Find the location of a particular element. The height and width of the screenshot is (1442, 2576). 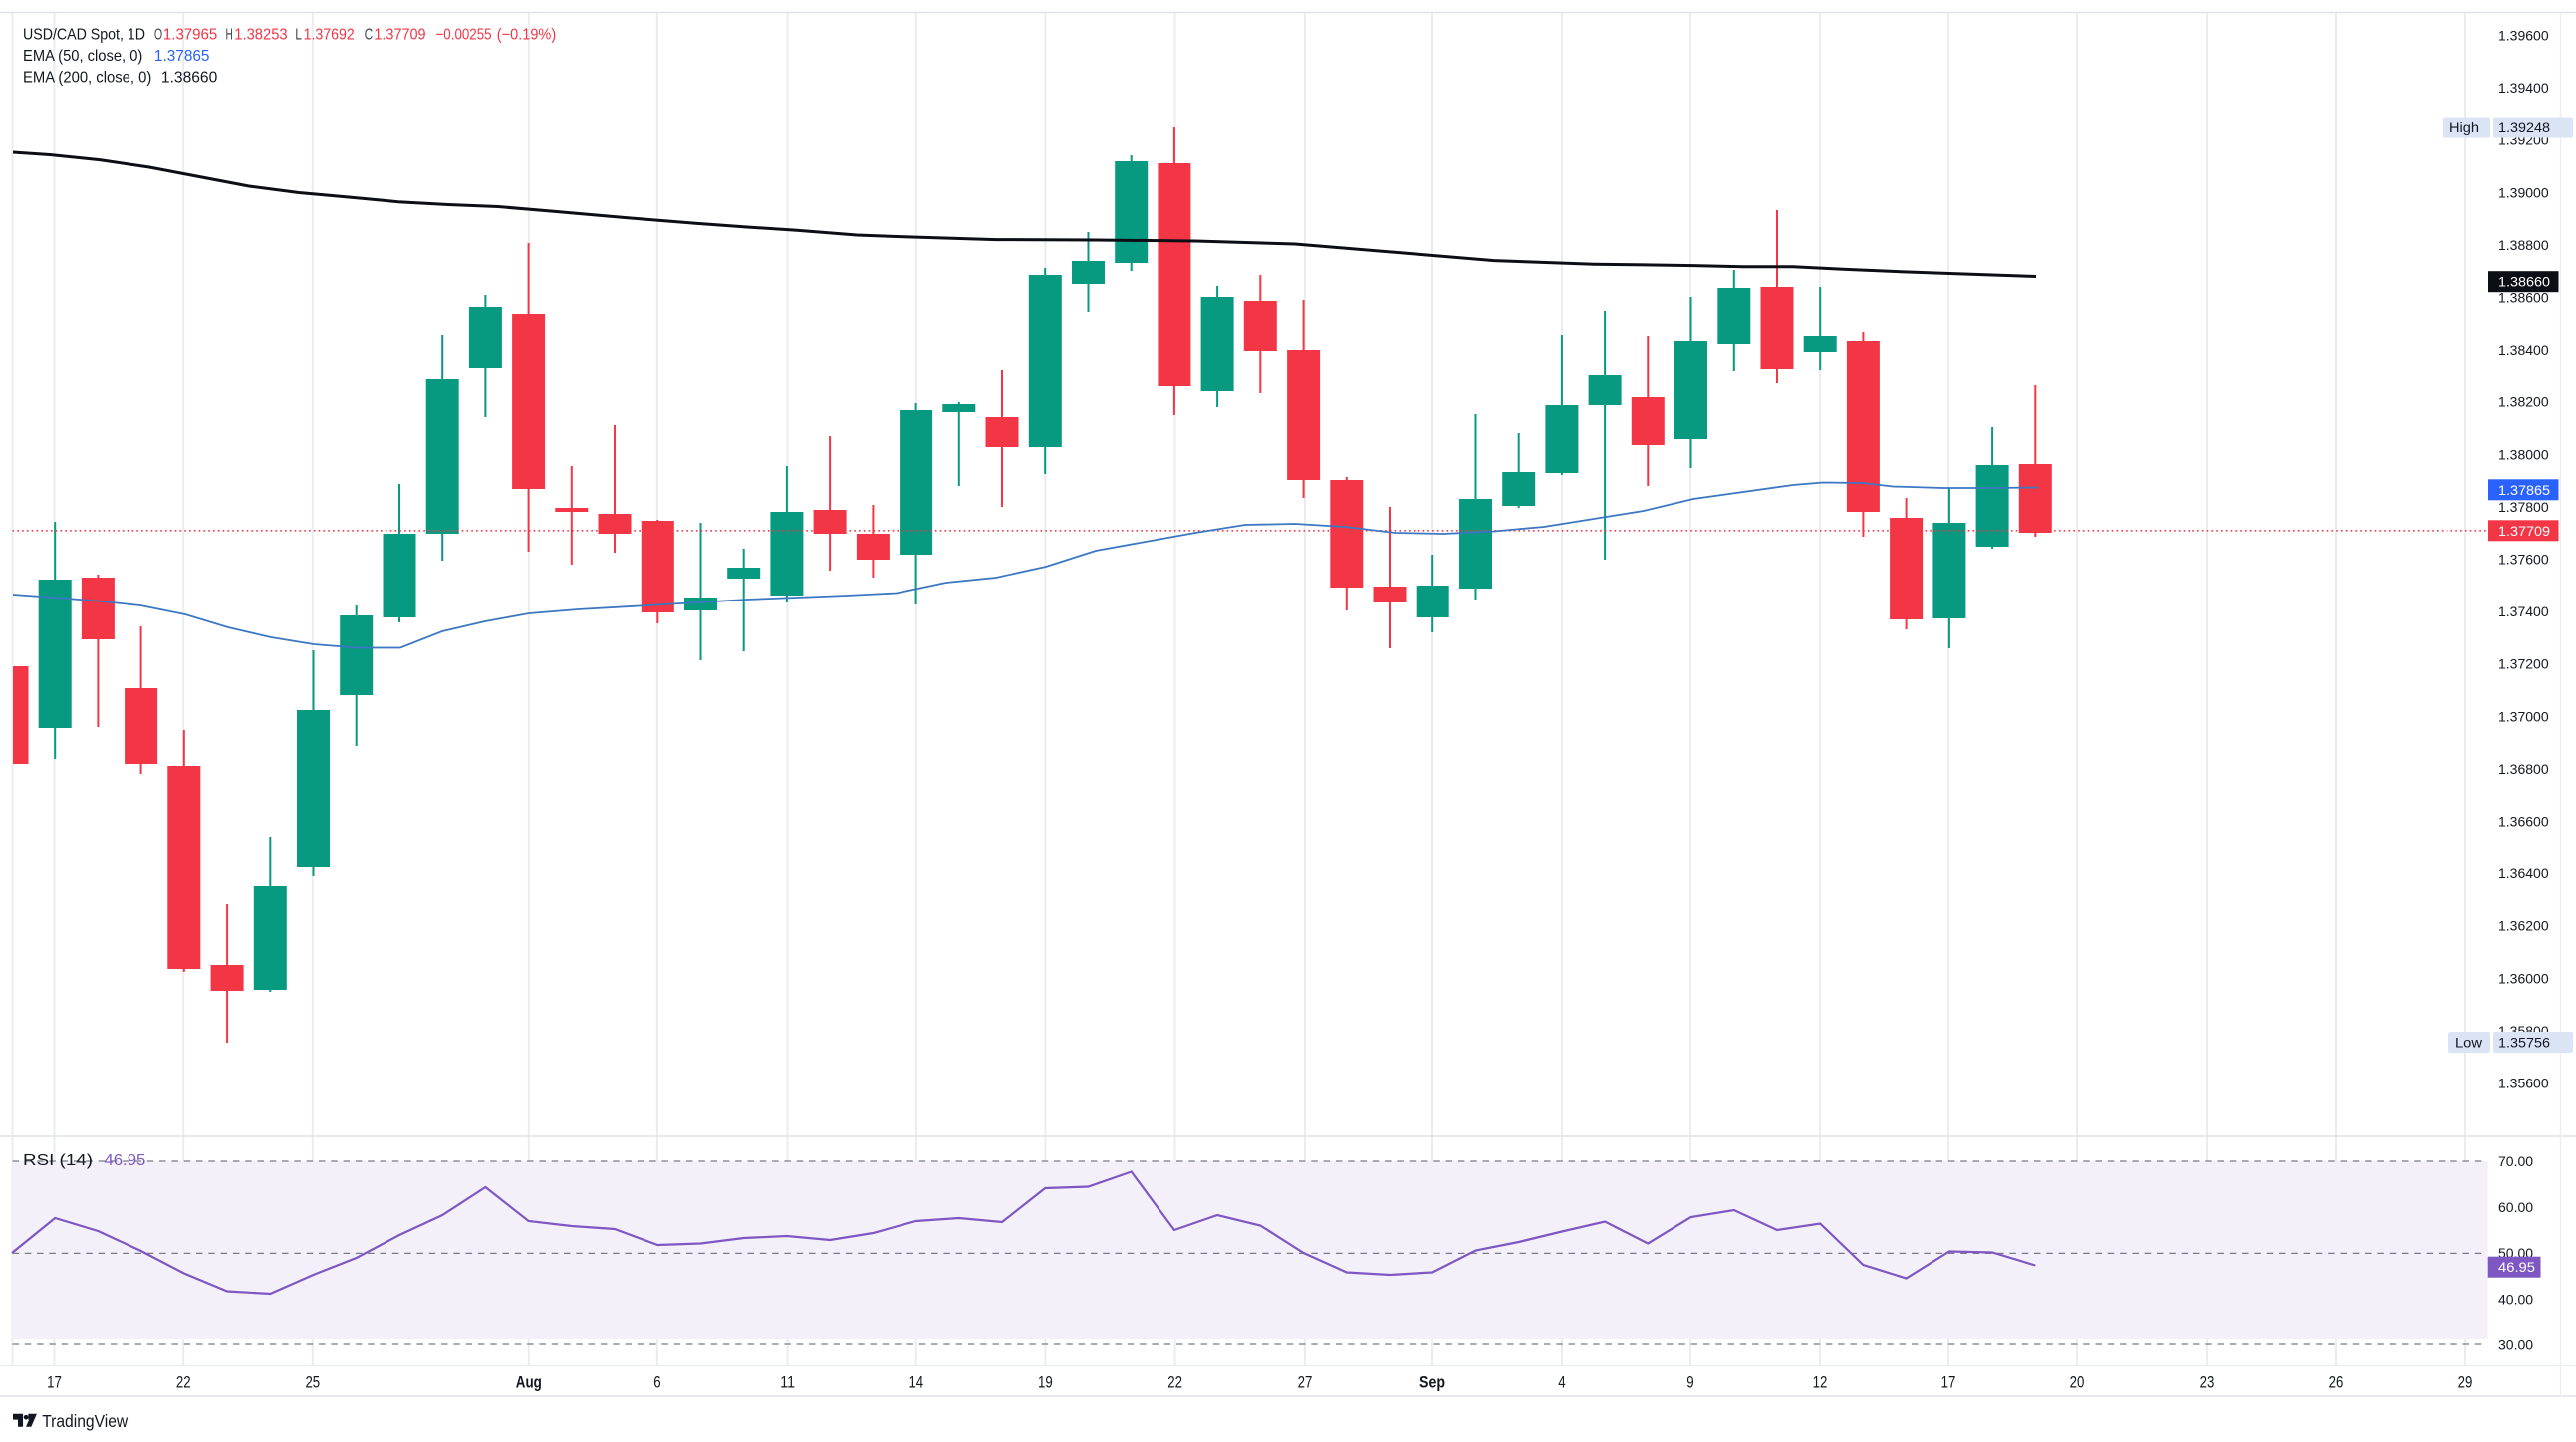

svg-text: 1.39000 is located at coordinates (2523, 192).